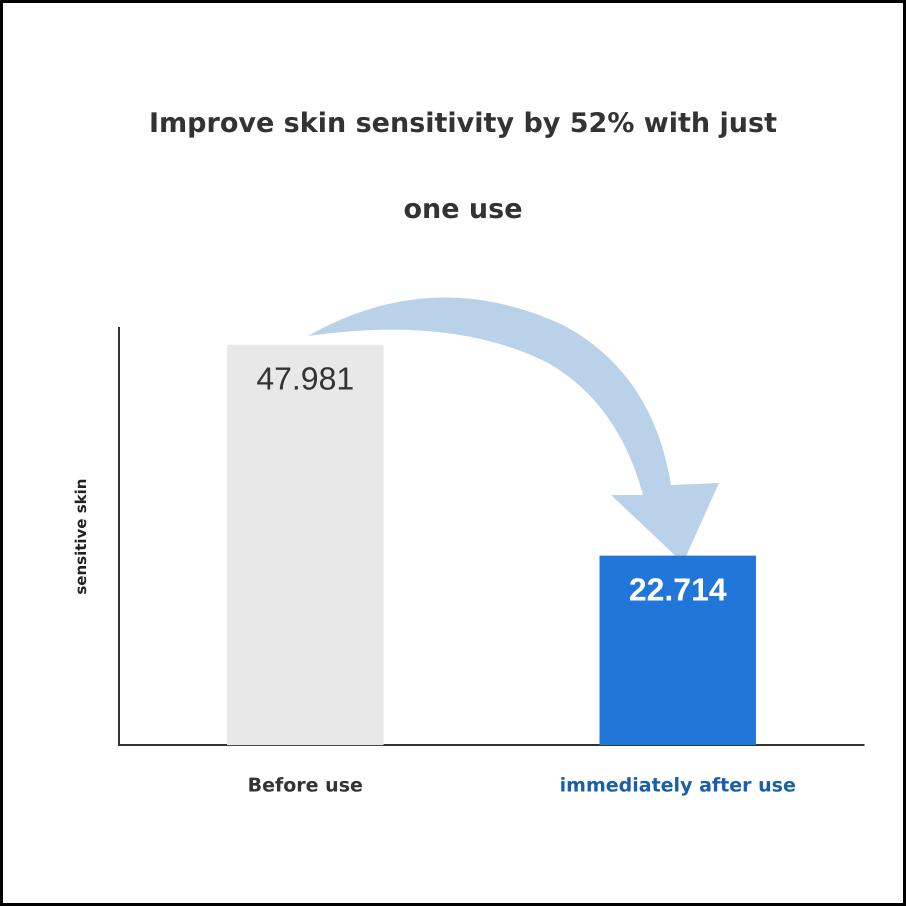  I want to click on data-label: 22.714, so click(677, 590).